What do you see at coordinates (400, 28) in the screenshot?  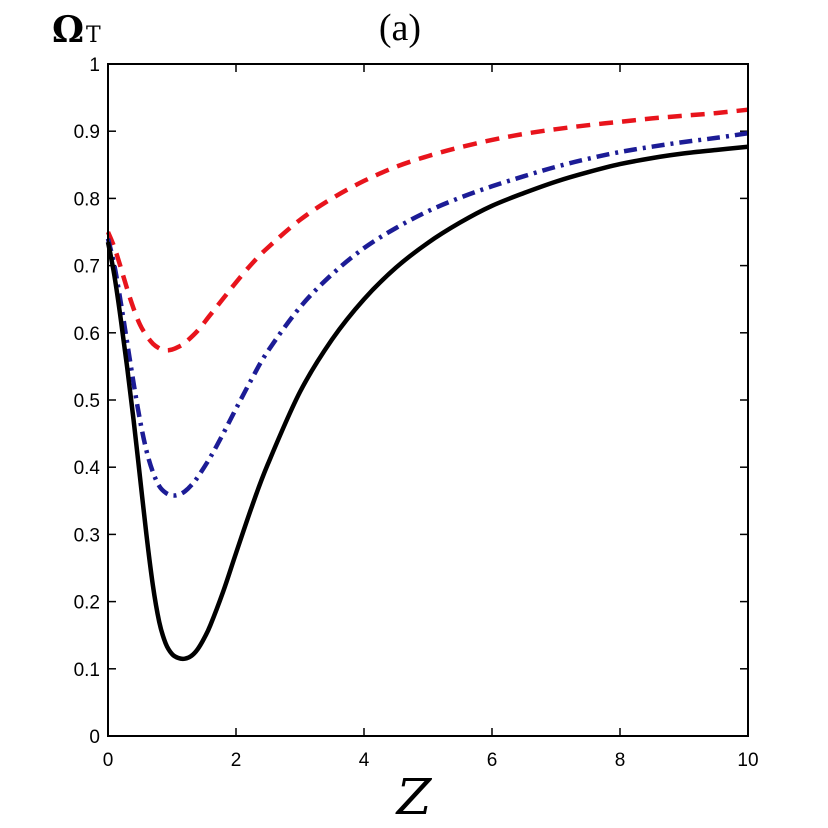 I see `panel-label: (a)` at bounding box center [400, 28].